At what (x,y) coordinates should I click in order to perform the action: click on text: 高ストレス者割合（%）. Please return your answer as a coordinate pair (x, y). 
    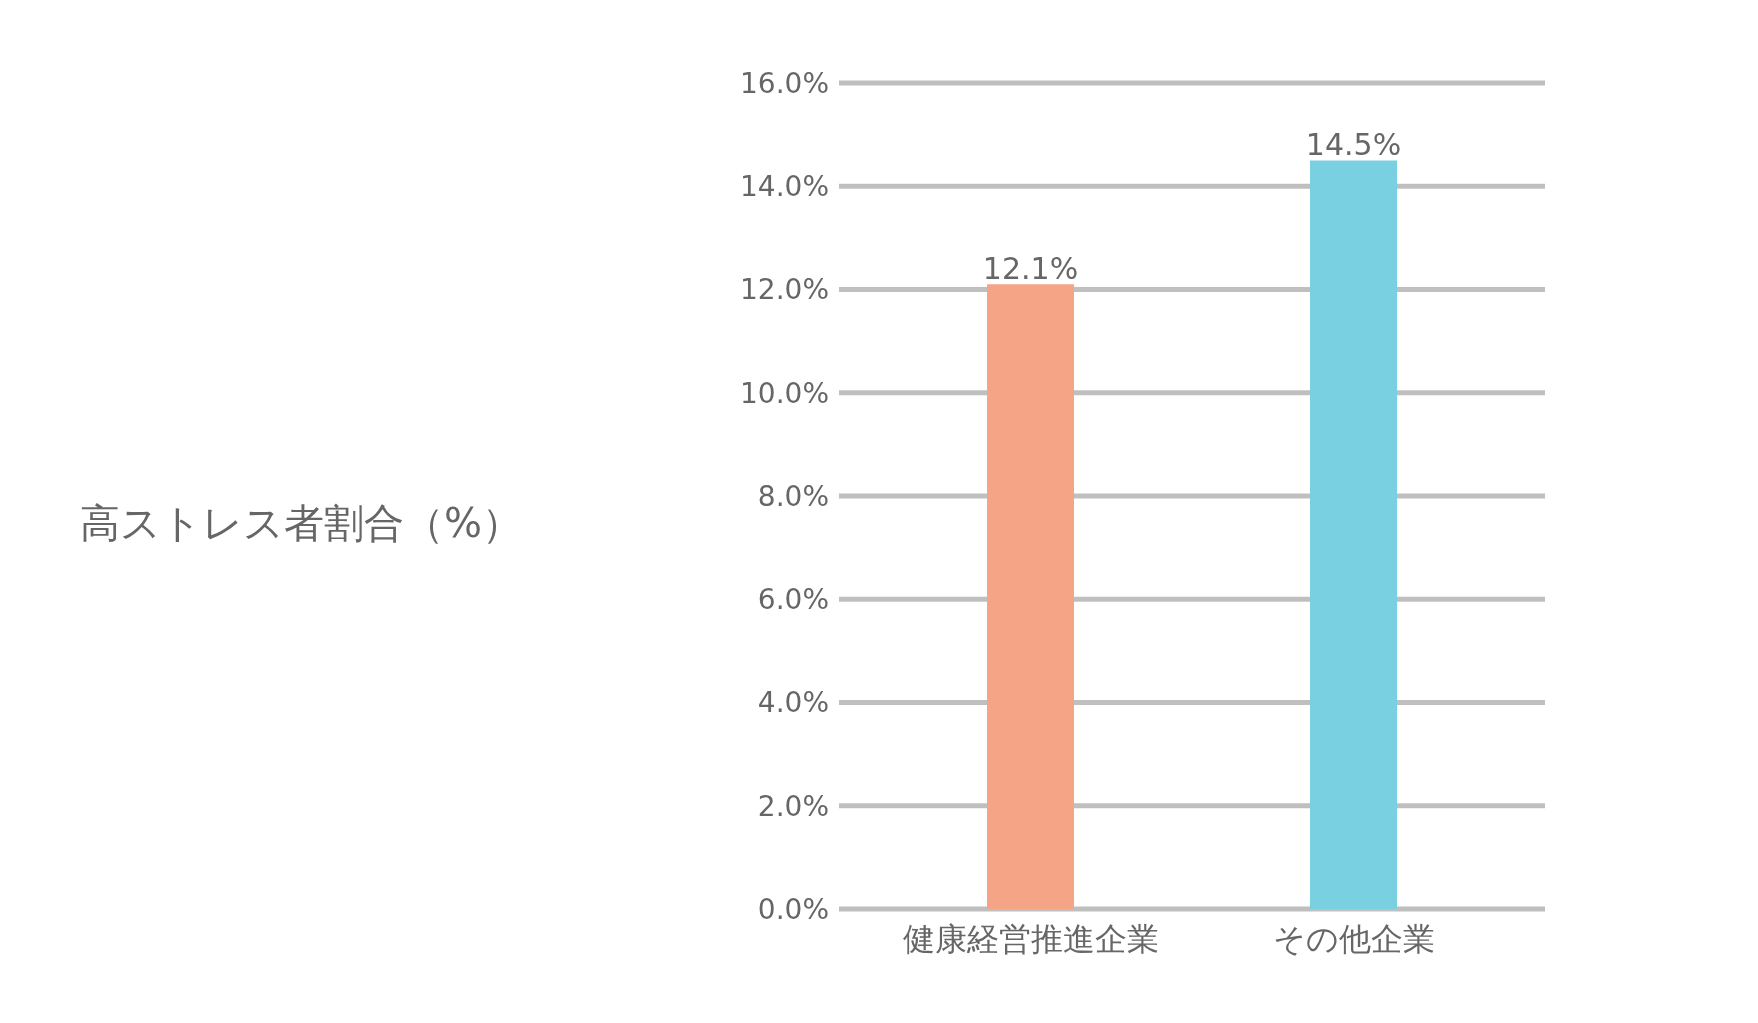
    Looking at the image, I should click on (301, 523).